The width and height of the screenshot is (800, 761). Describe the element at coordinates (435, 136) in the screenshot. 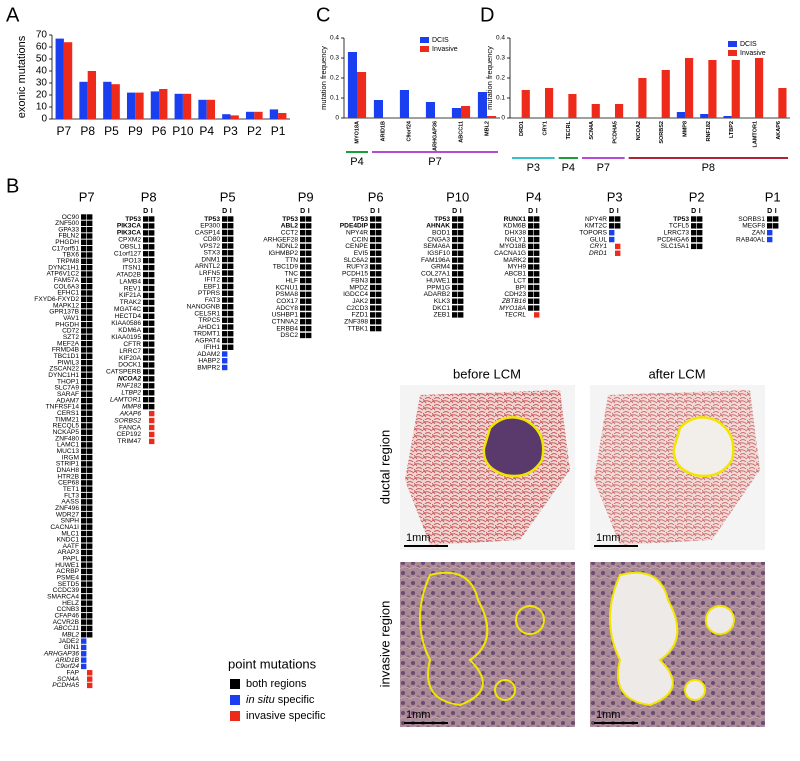

I see `x-tick-label: ARHGAP36` at that location.